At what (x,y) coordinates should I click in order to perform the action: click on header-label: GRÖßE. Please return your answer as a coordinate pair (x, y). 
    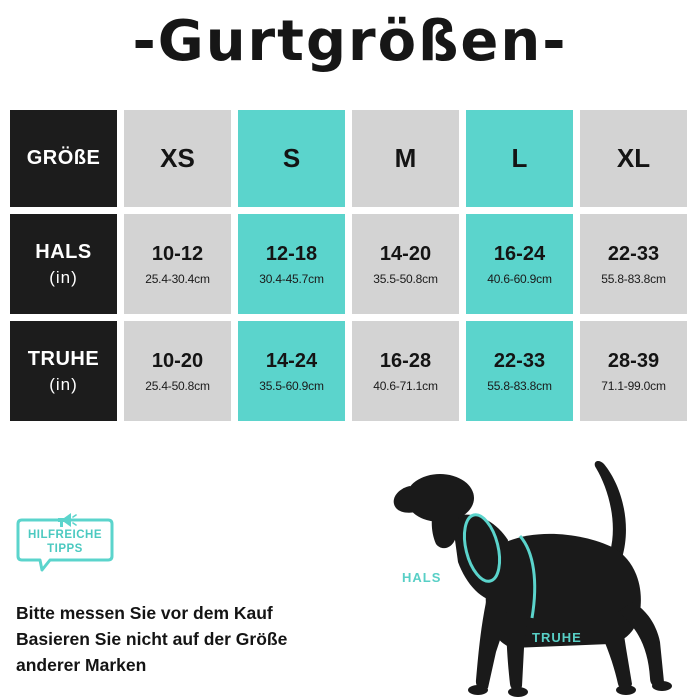
    Looking at the image, I should click on (63, 158).